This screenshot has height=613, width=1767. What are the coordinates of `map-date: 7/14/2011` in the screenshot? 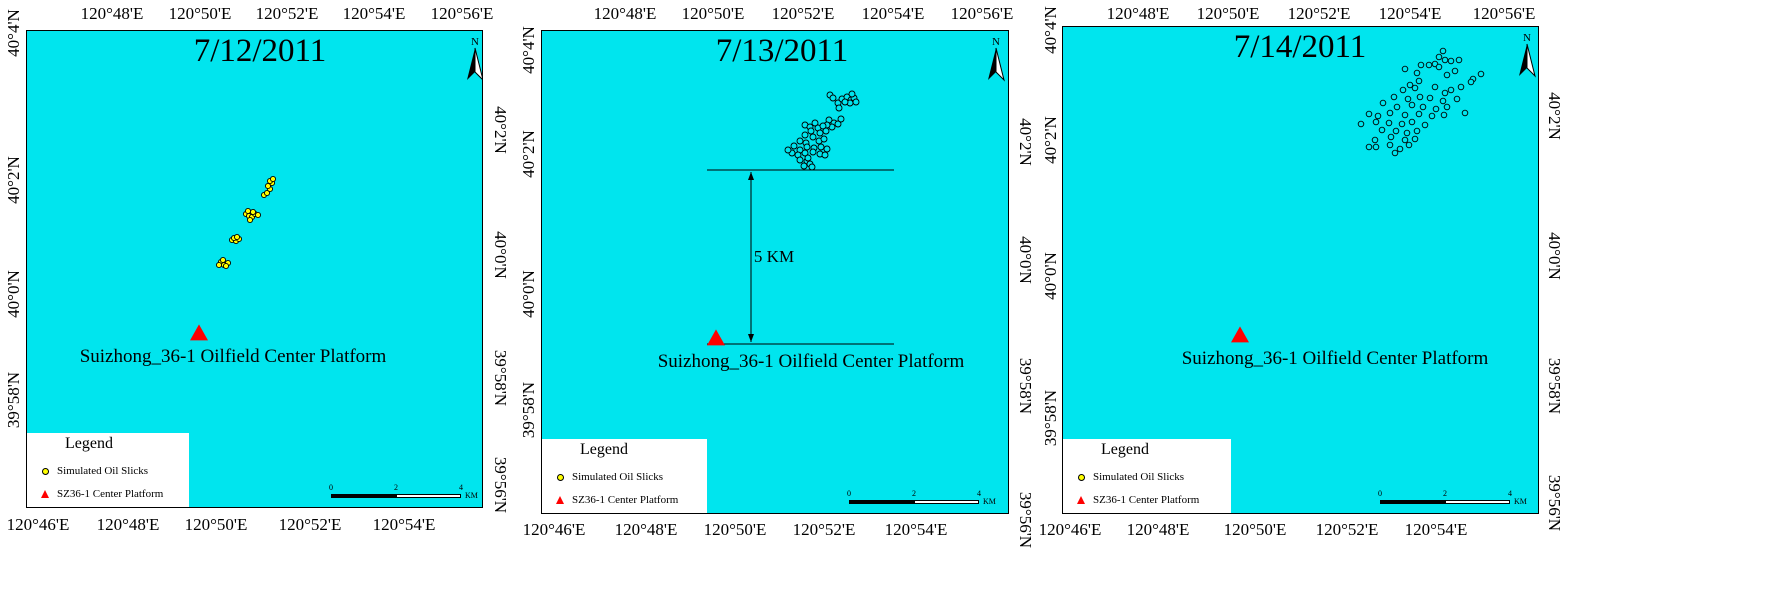 It's located at (1300, 47).